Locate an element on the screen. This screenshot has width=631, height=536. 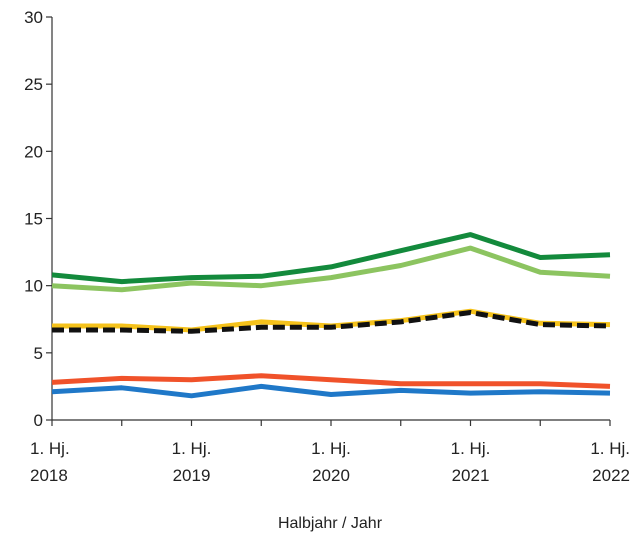
x-tick-label-line2: 2022 is located at coordinates (611, 475).